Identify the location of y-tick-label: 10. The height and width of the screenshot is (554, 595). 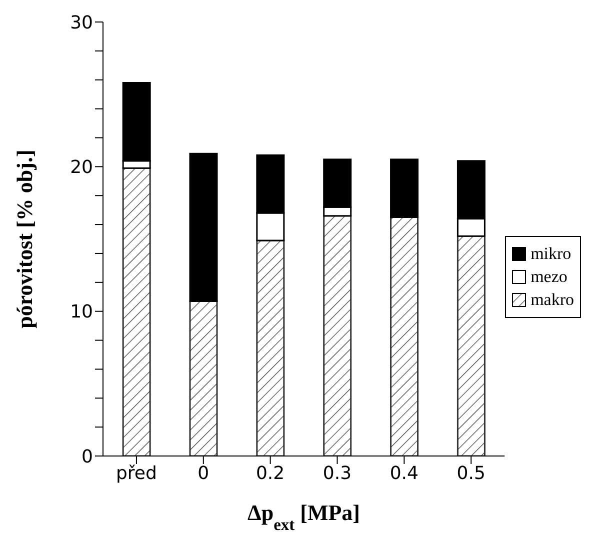
(81, 312).